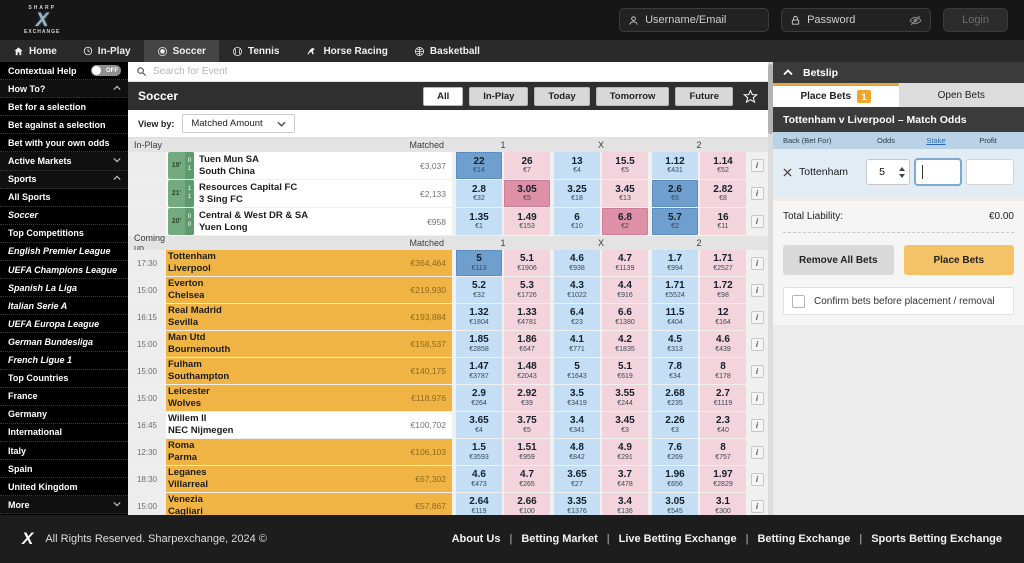 The height and width of the screenshot is (563, 1024). I want to click on lay-odds-cell: 5.1 €619, so click(625, 371).